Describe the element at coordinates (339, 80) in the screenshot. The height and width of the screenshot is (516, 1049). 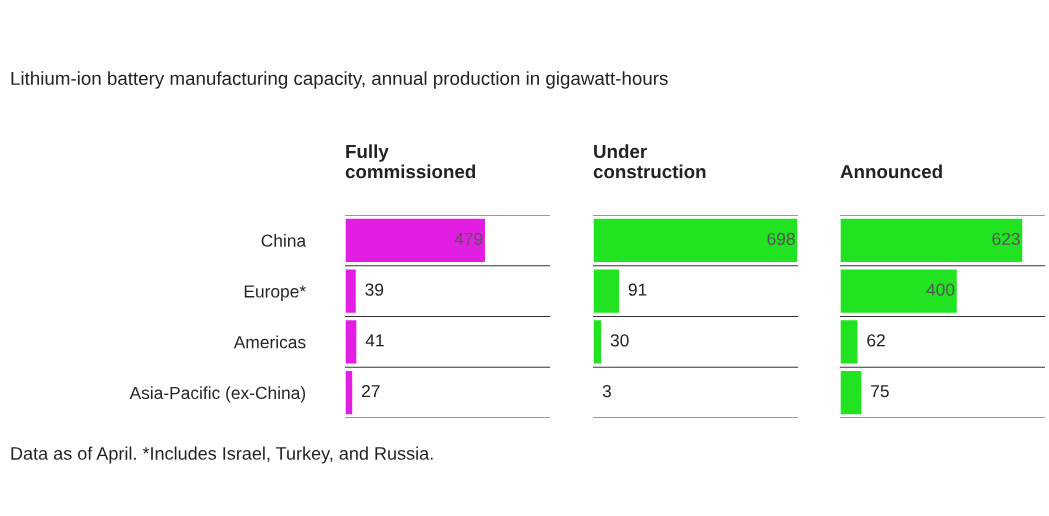
I see `chart-title: Lithium-ion battery manufacturing capacity, annual production in gigawatt-hours` at that location.